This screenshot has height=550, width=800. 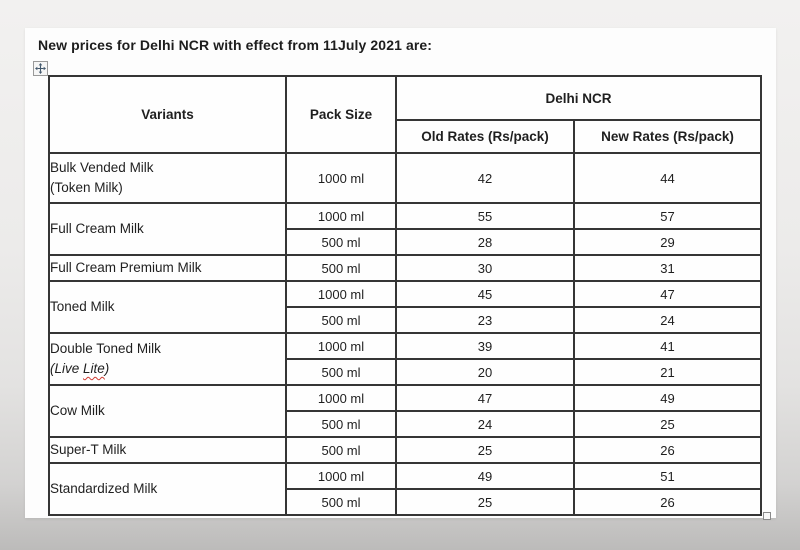 What do you see at coordinates (104, 488) in the screenshot?
I see `variant-name: Standardized Milk` at bounding box center [104, 488].